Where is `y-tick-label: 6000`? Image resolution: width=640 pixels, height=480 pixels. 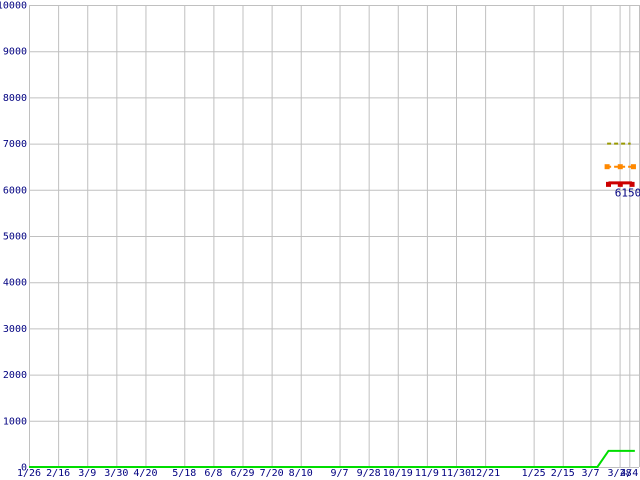 y-tick-label: 6000 is located at coordinates (15, 190).